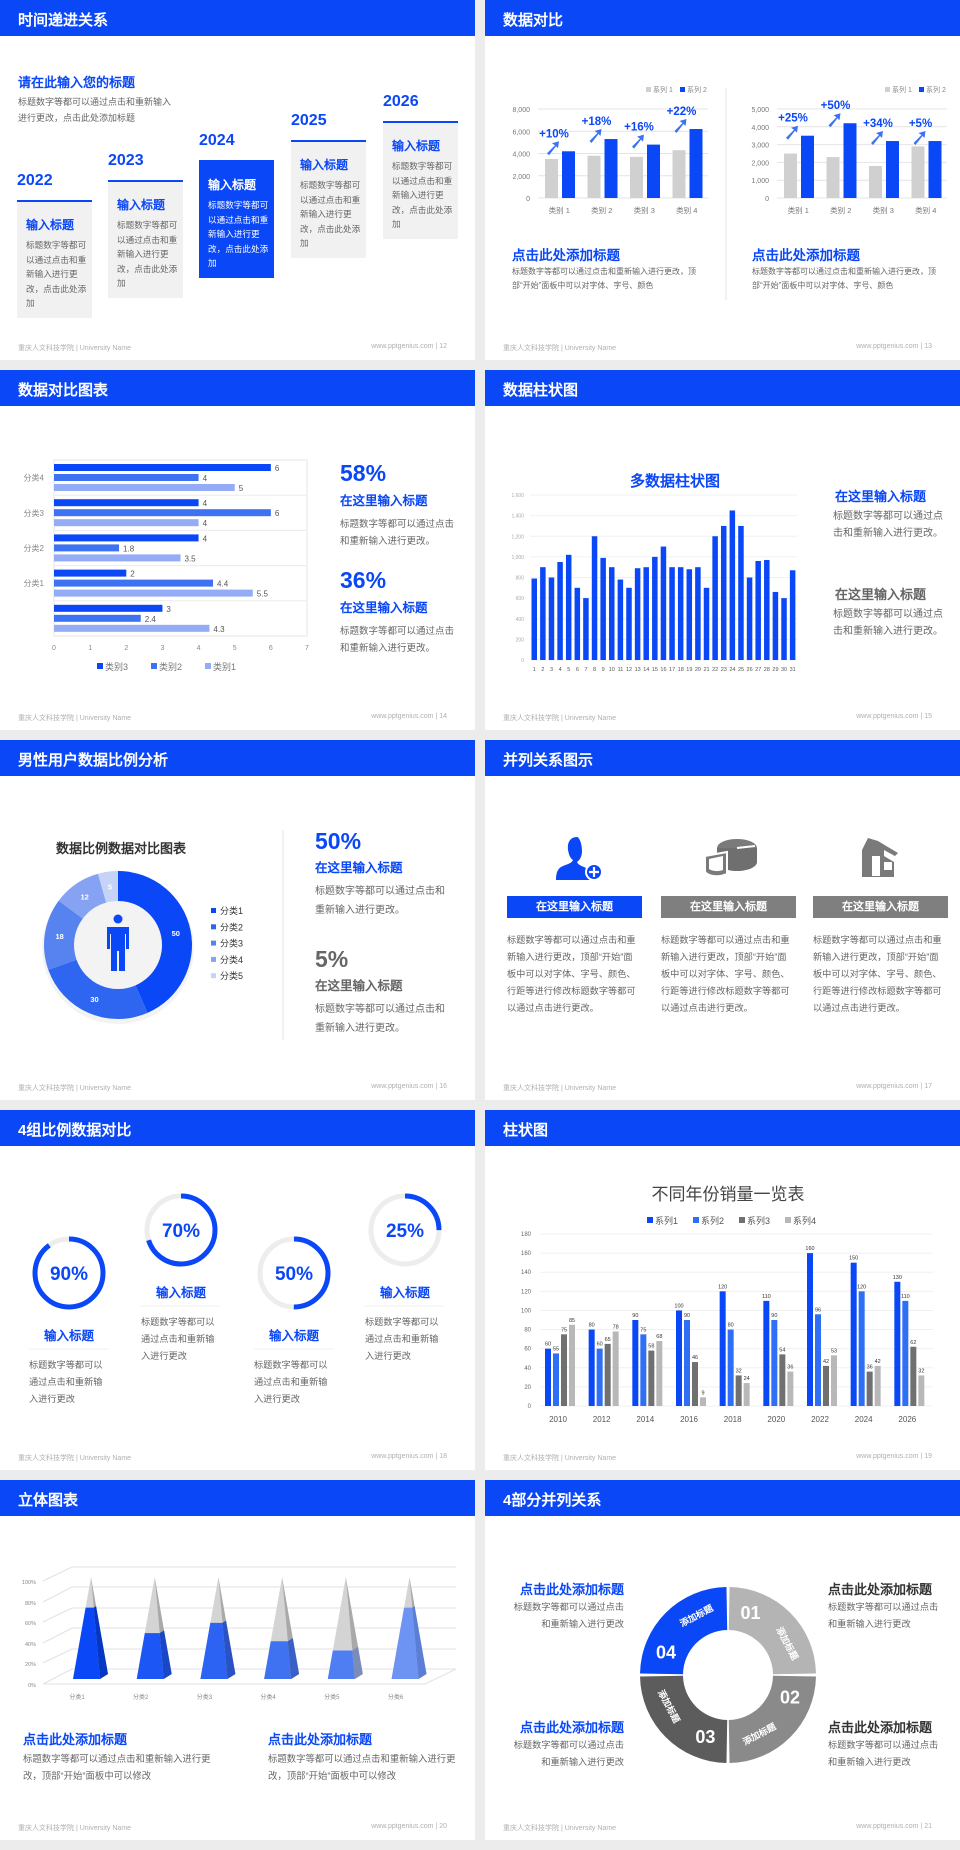 The image size is (960, 1850). I want to click on gridline, so click(57, 1656).